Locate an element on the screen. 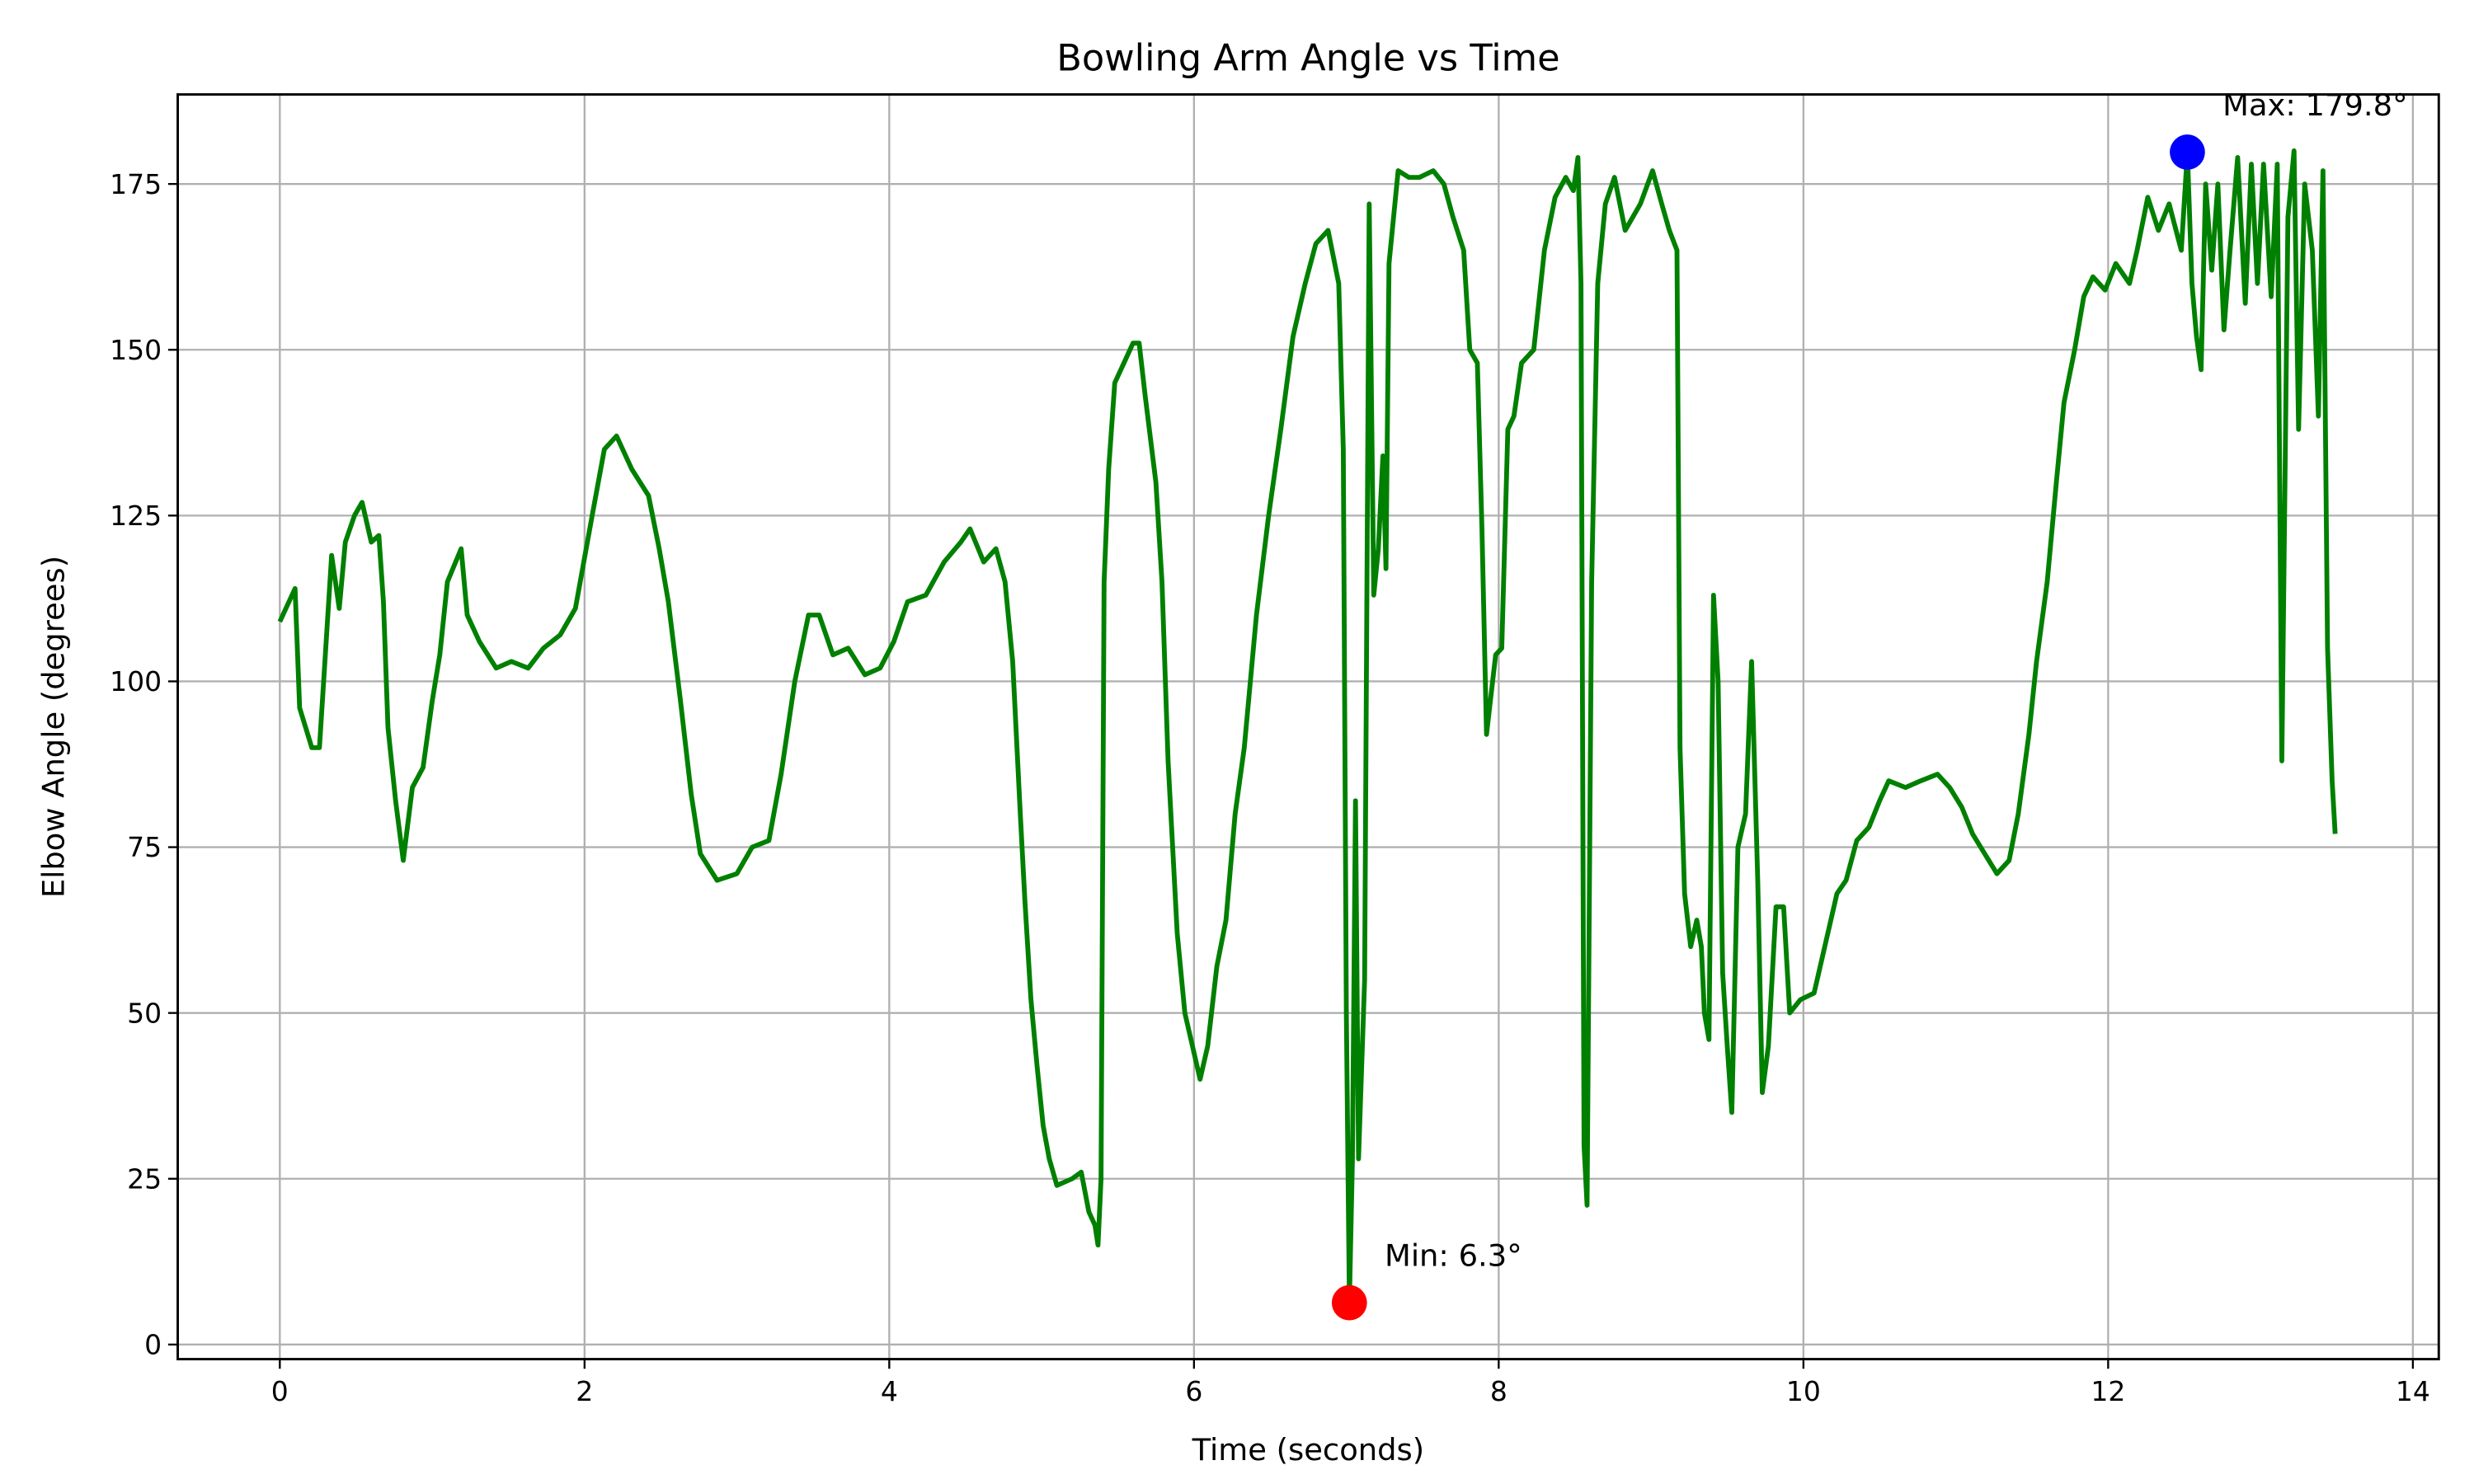 The width and height of the screenshot is (2474, 1484). y-tick-label: 150 is located at coordinates (136, 350).